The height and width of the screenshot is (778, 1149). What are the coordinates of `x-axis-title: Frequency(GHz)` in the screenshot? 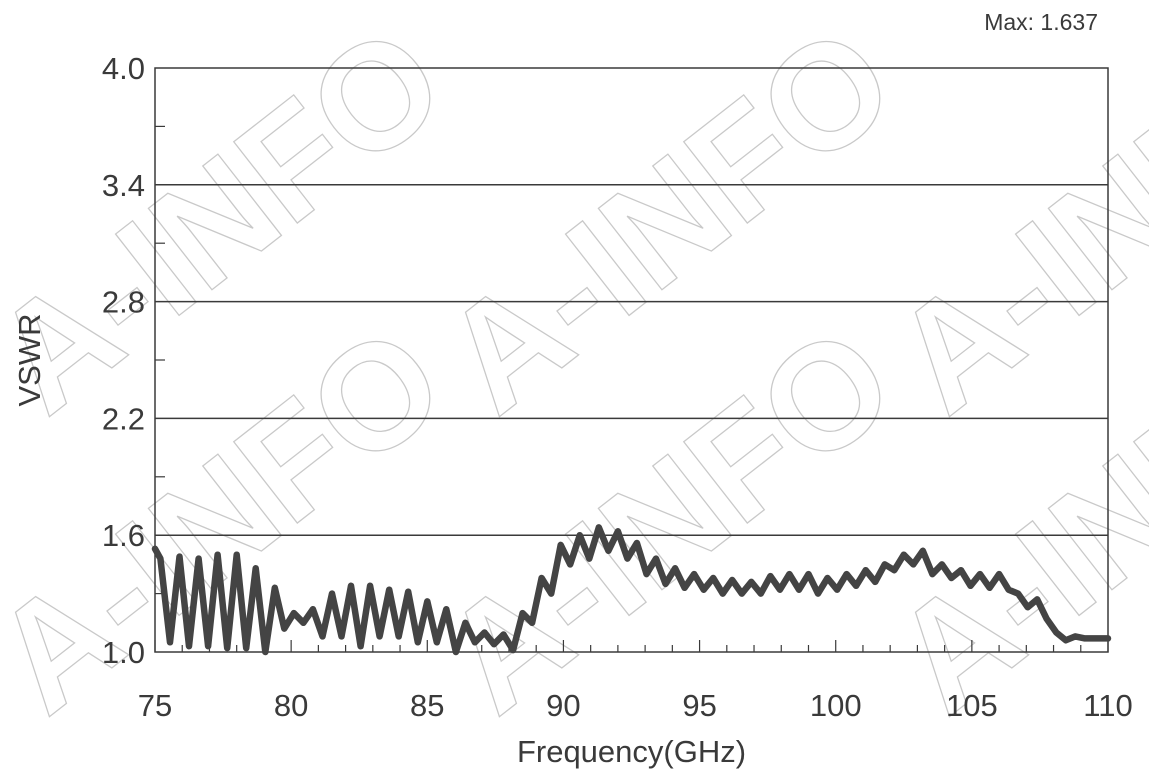 It's located at (631, 751).